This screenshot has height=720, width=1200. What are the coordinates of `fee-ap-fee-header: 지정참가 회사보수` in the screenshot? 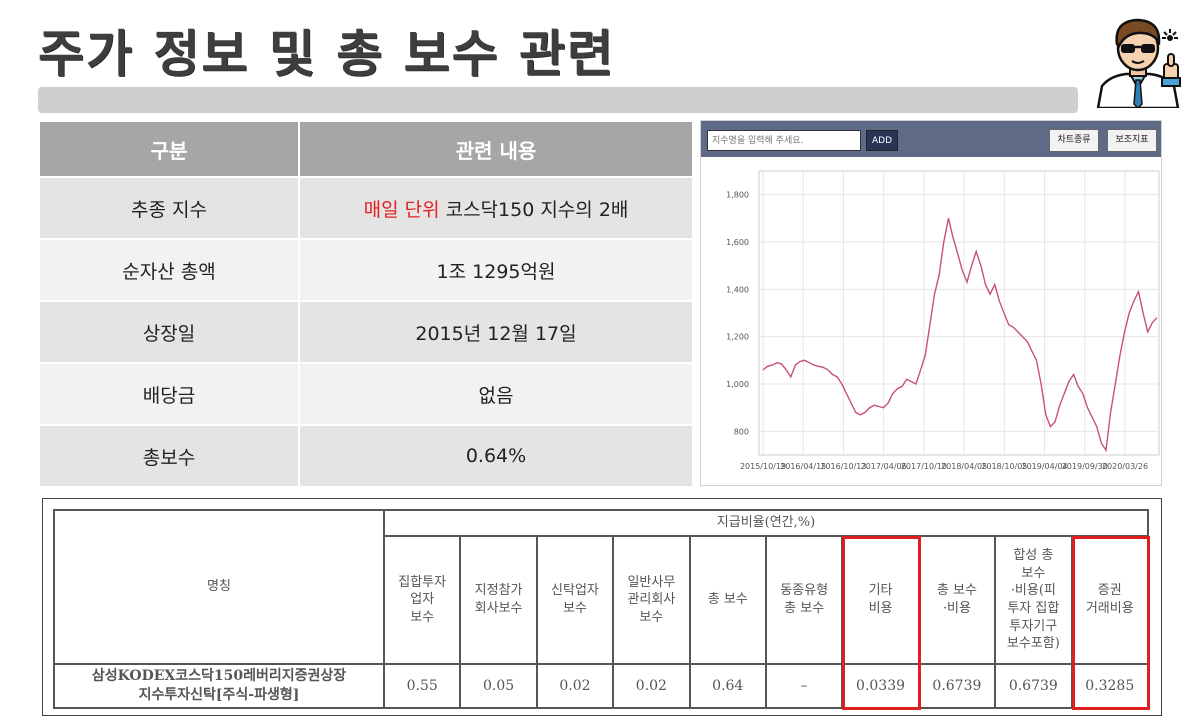 It's located at (498, 600).